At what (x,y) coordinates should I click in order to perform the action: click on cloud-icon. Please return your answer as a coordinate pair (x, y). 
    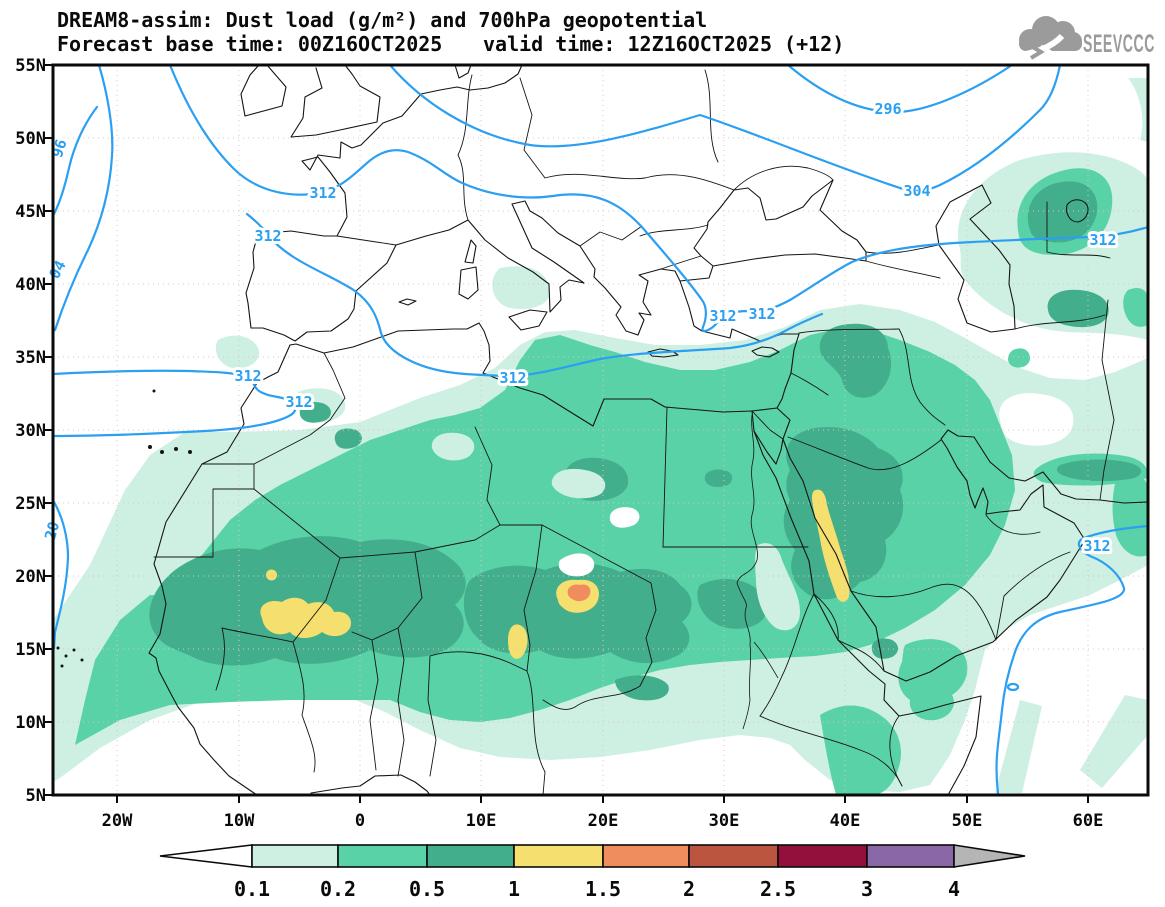
    Looking at the image, I should click on (1046, 38).